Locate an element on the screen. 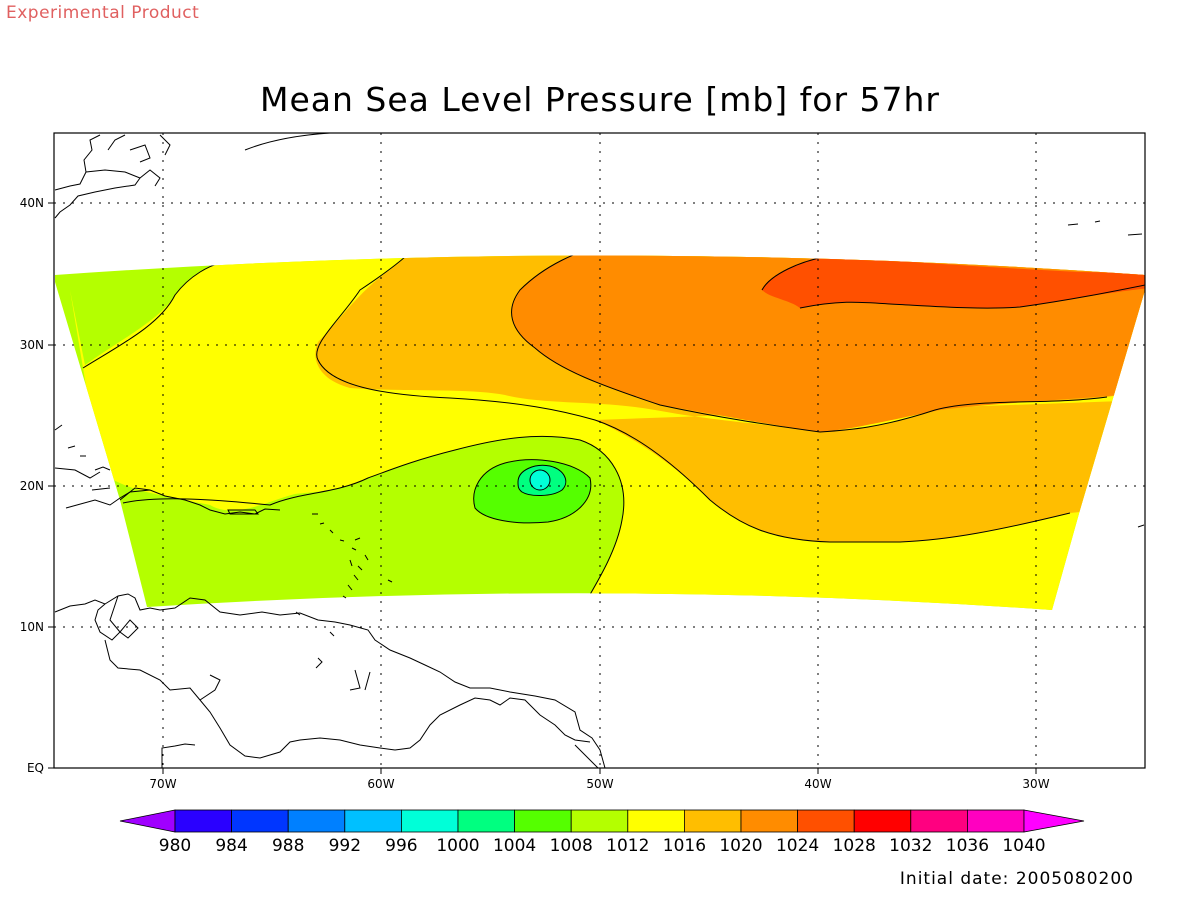  lon-label: 50W is located at coordinates (599, 784).